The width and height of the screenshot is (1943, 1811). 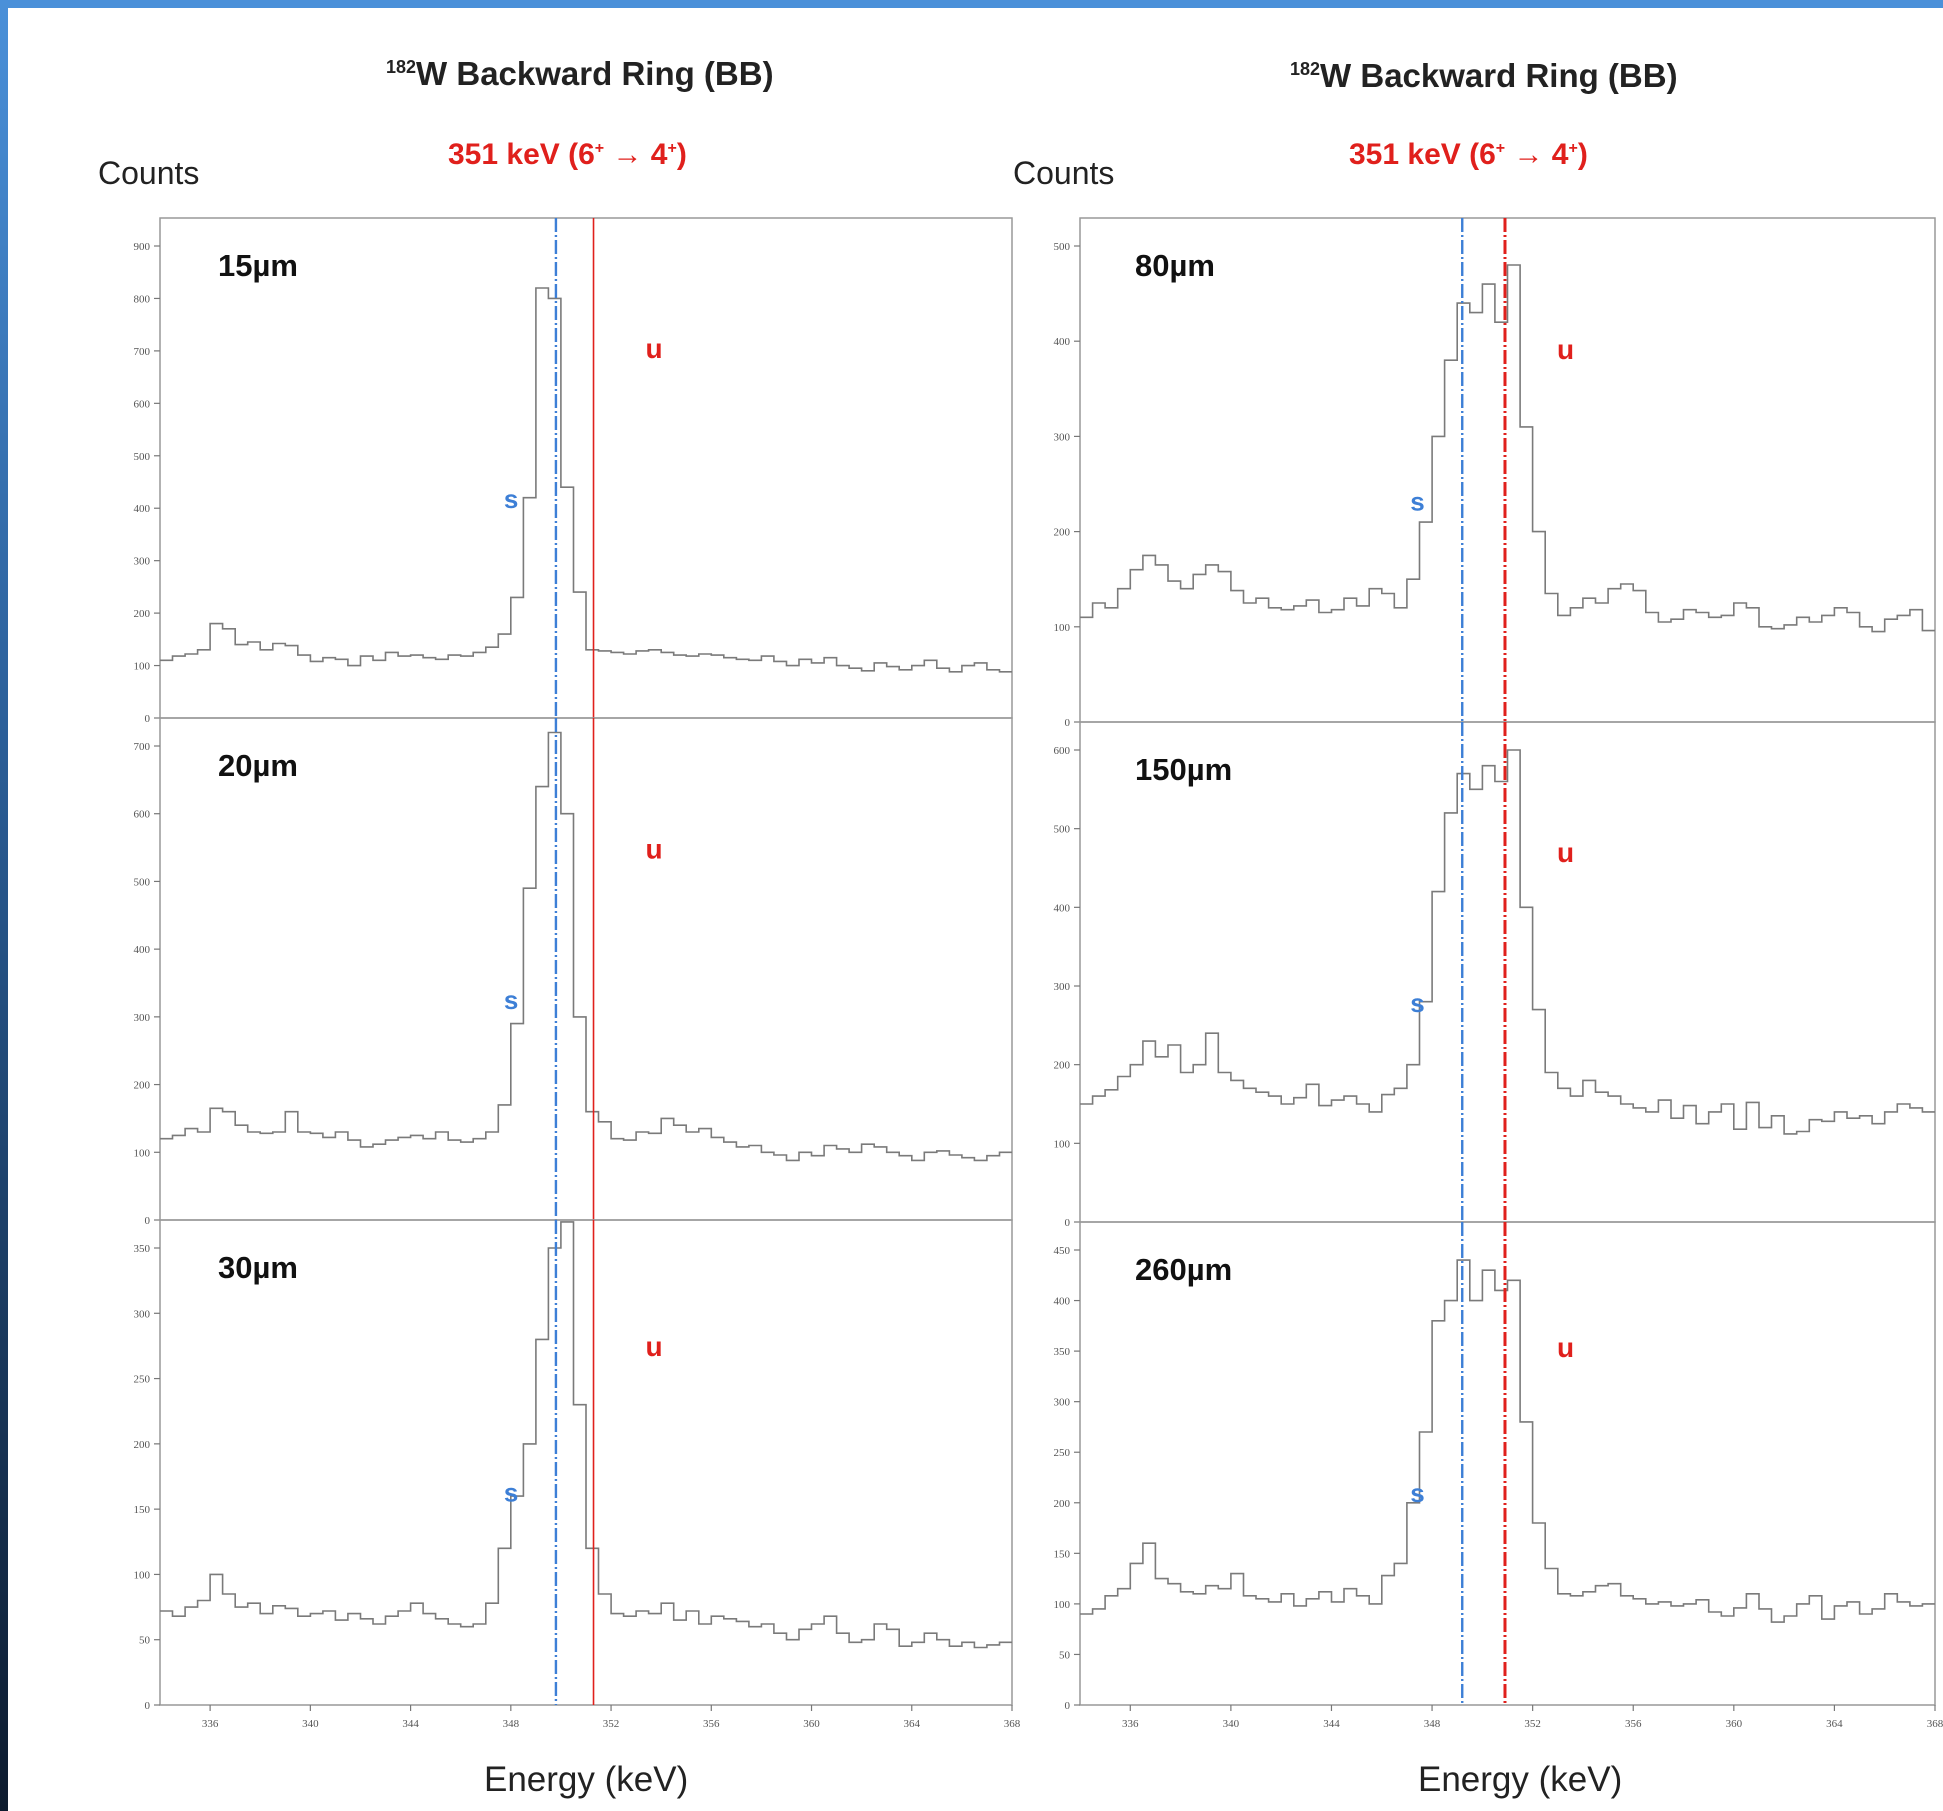 I want to click on panel-20µm-spectrum, so click(x=586, y=947).